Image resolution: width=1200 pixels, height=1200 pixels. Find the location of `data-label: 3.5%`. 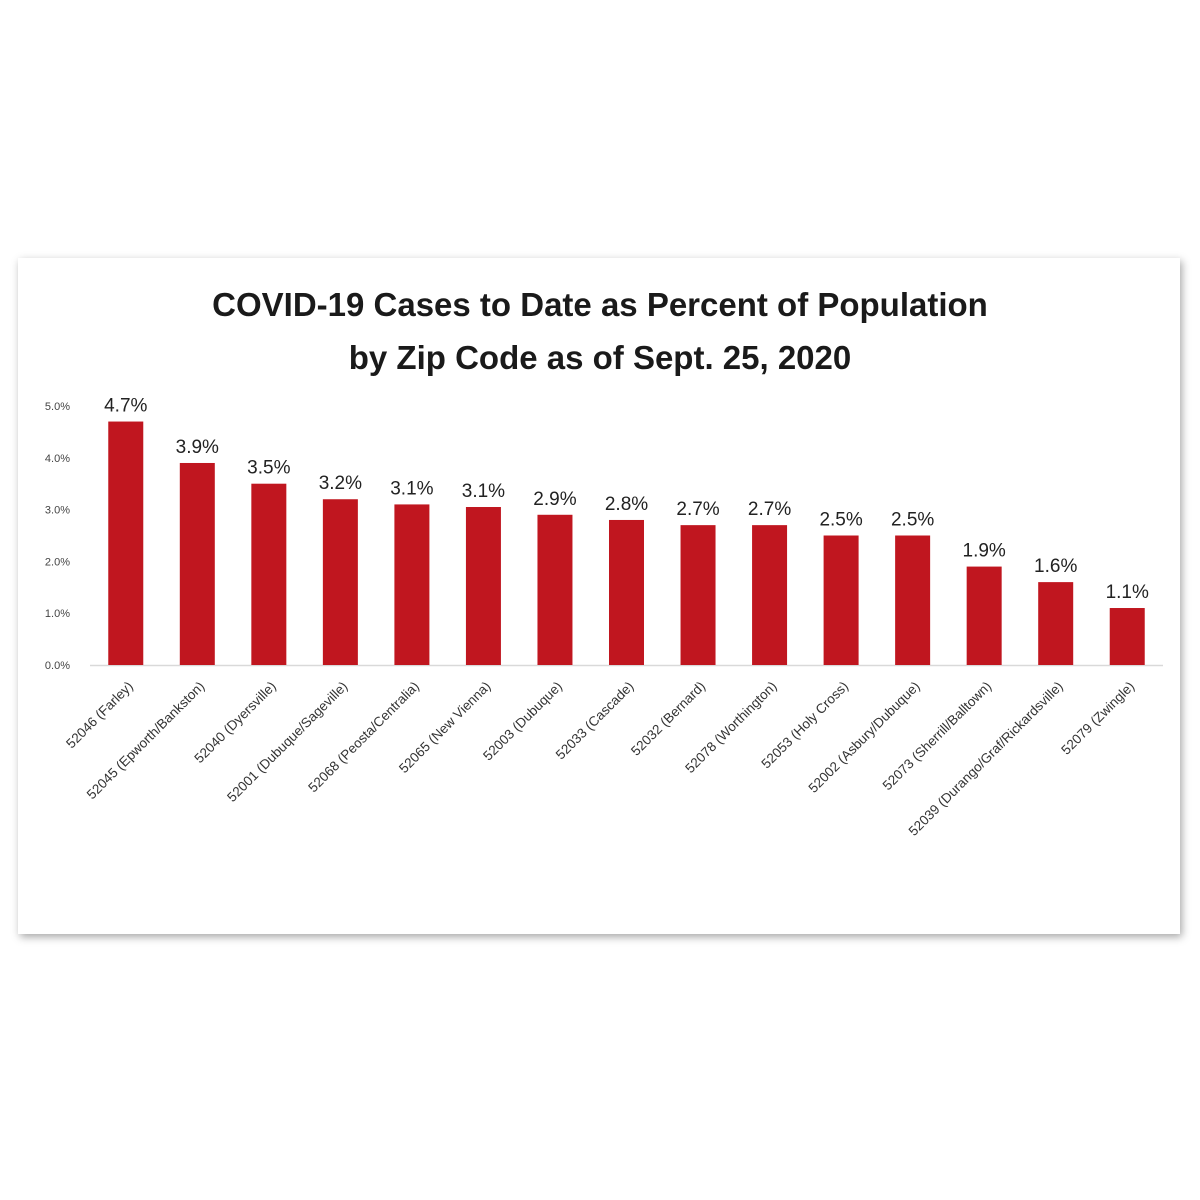

data-label: 3.5% is located at coordinates (268, 468).